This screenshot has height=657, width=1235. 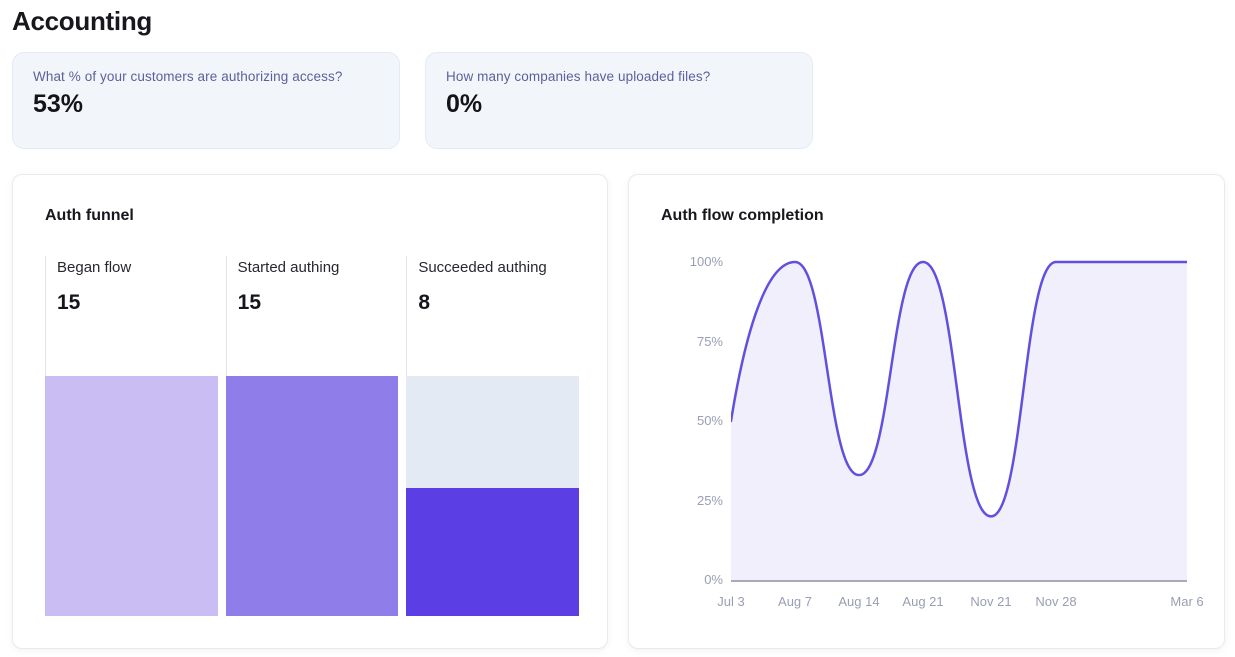 What do you see at coordinates (859, 601) in the screenshot?
I see `x-tick-label: Aug 14` at bounding box center [859, 601].